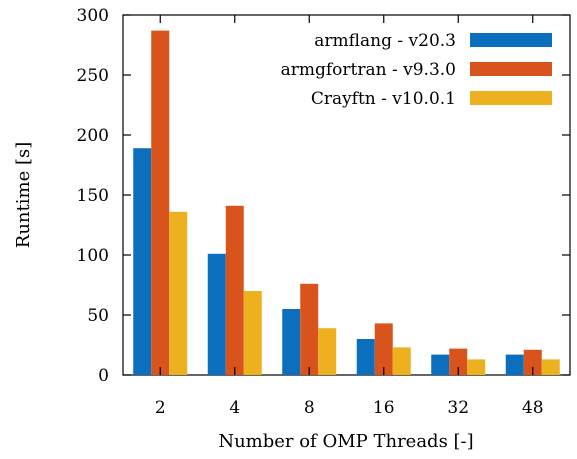  What do you see at coordinates (533, 408) in the screenshot?
I see `x-tick-label: 48` at bounding box center [533, 408].